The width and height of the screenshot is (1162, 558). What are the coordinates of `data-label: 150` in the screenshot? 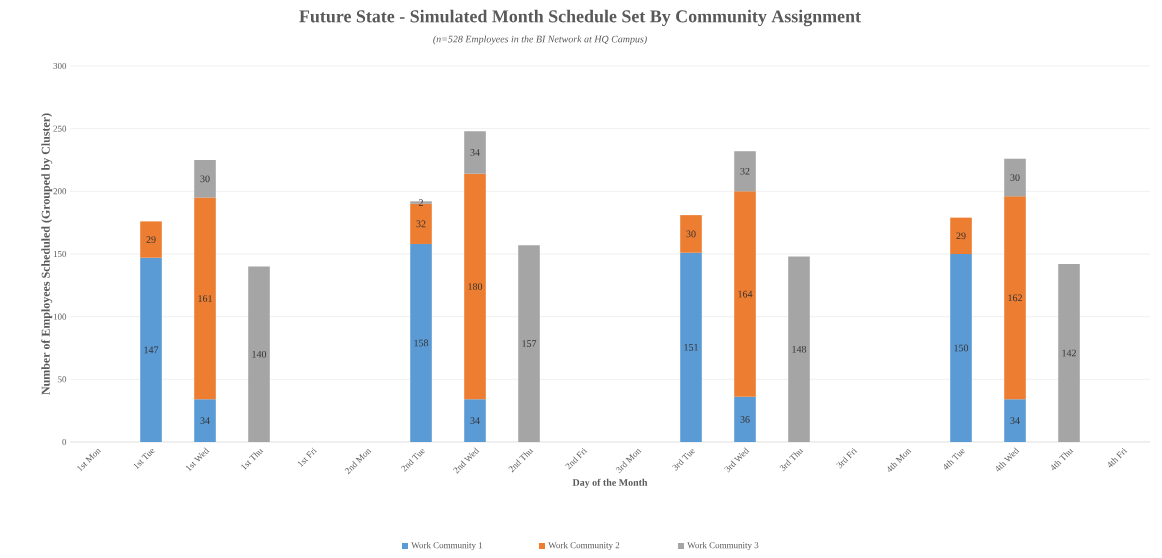 It's located at (961, 348).